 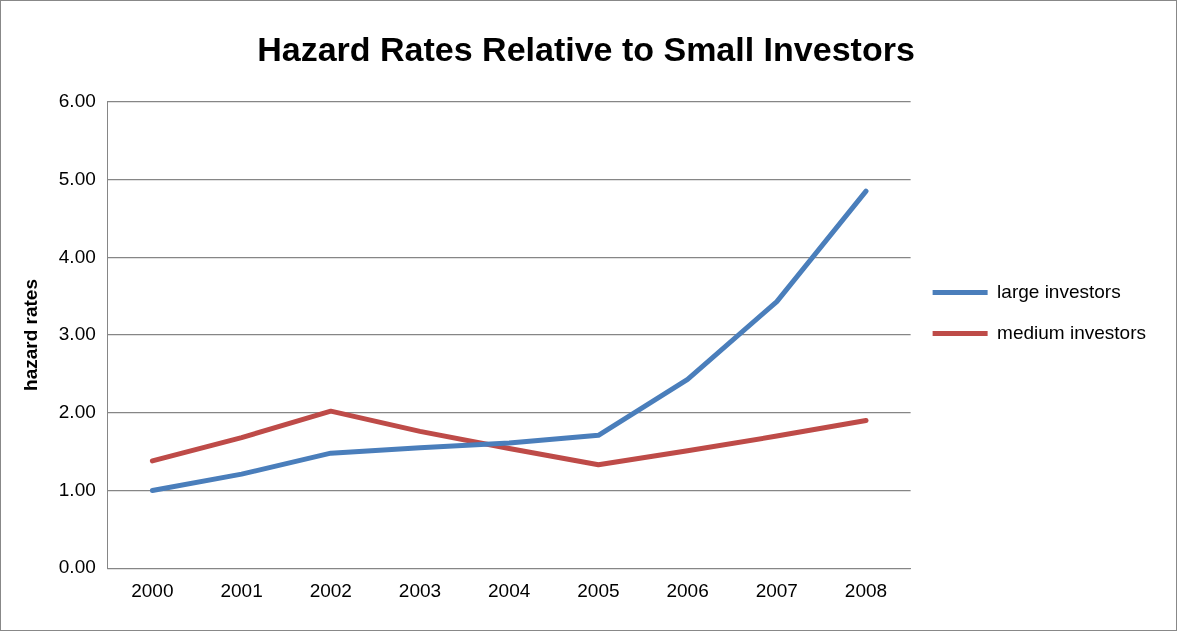 I want to click on x-tick-label: 2007, so click(x=776, y=590).